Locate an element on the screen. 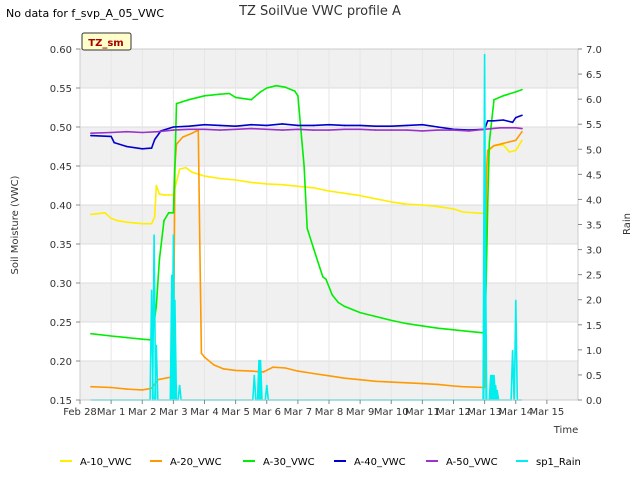 This screenshot has height=480, width=640. x-tick-label: Mar 11 is located at coordinates (422, 412).